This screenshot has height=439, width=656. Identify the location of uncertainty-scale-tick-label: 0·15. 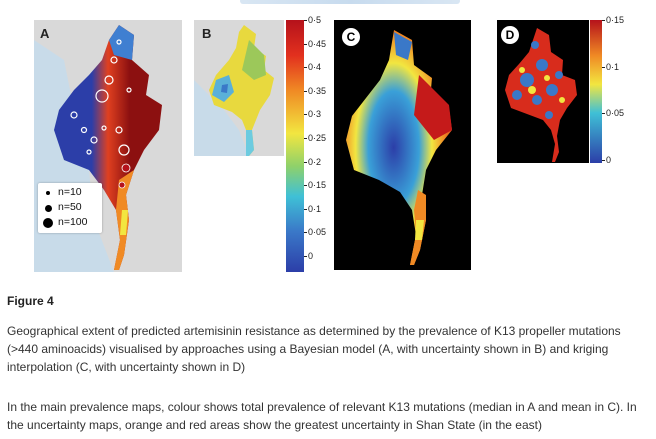
(613, 20).